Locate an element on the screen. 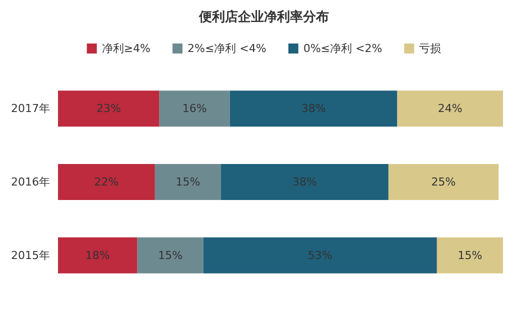 The width and height of the screenshot is (528, 327). data-label: 16% is located at coordinates (194, 109).